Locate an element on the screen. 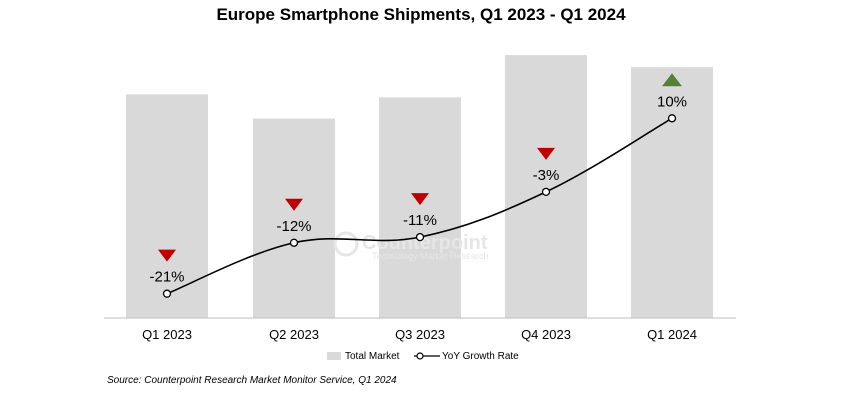  legend-swatch-growth-marker is located at coordinates (420, 356).